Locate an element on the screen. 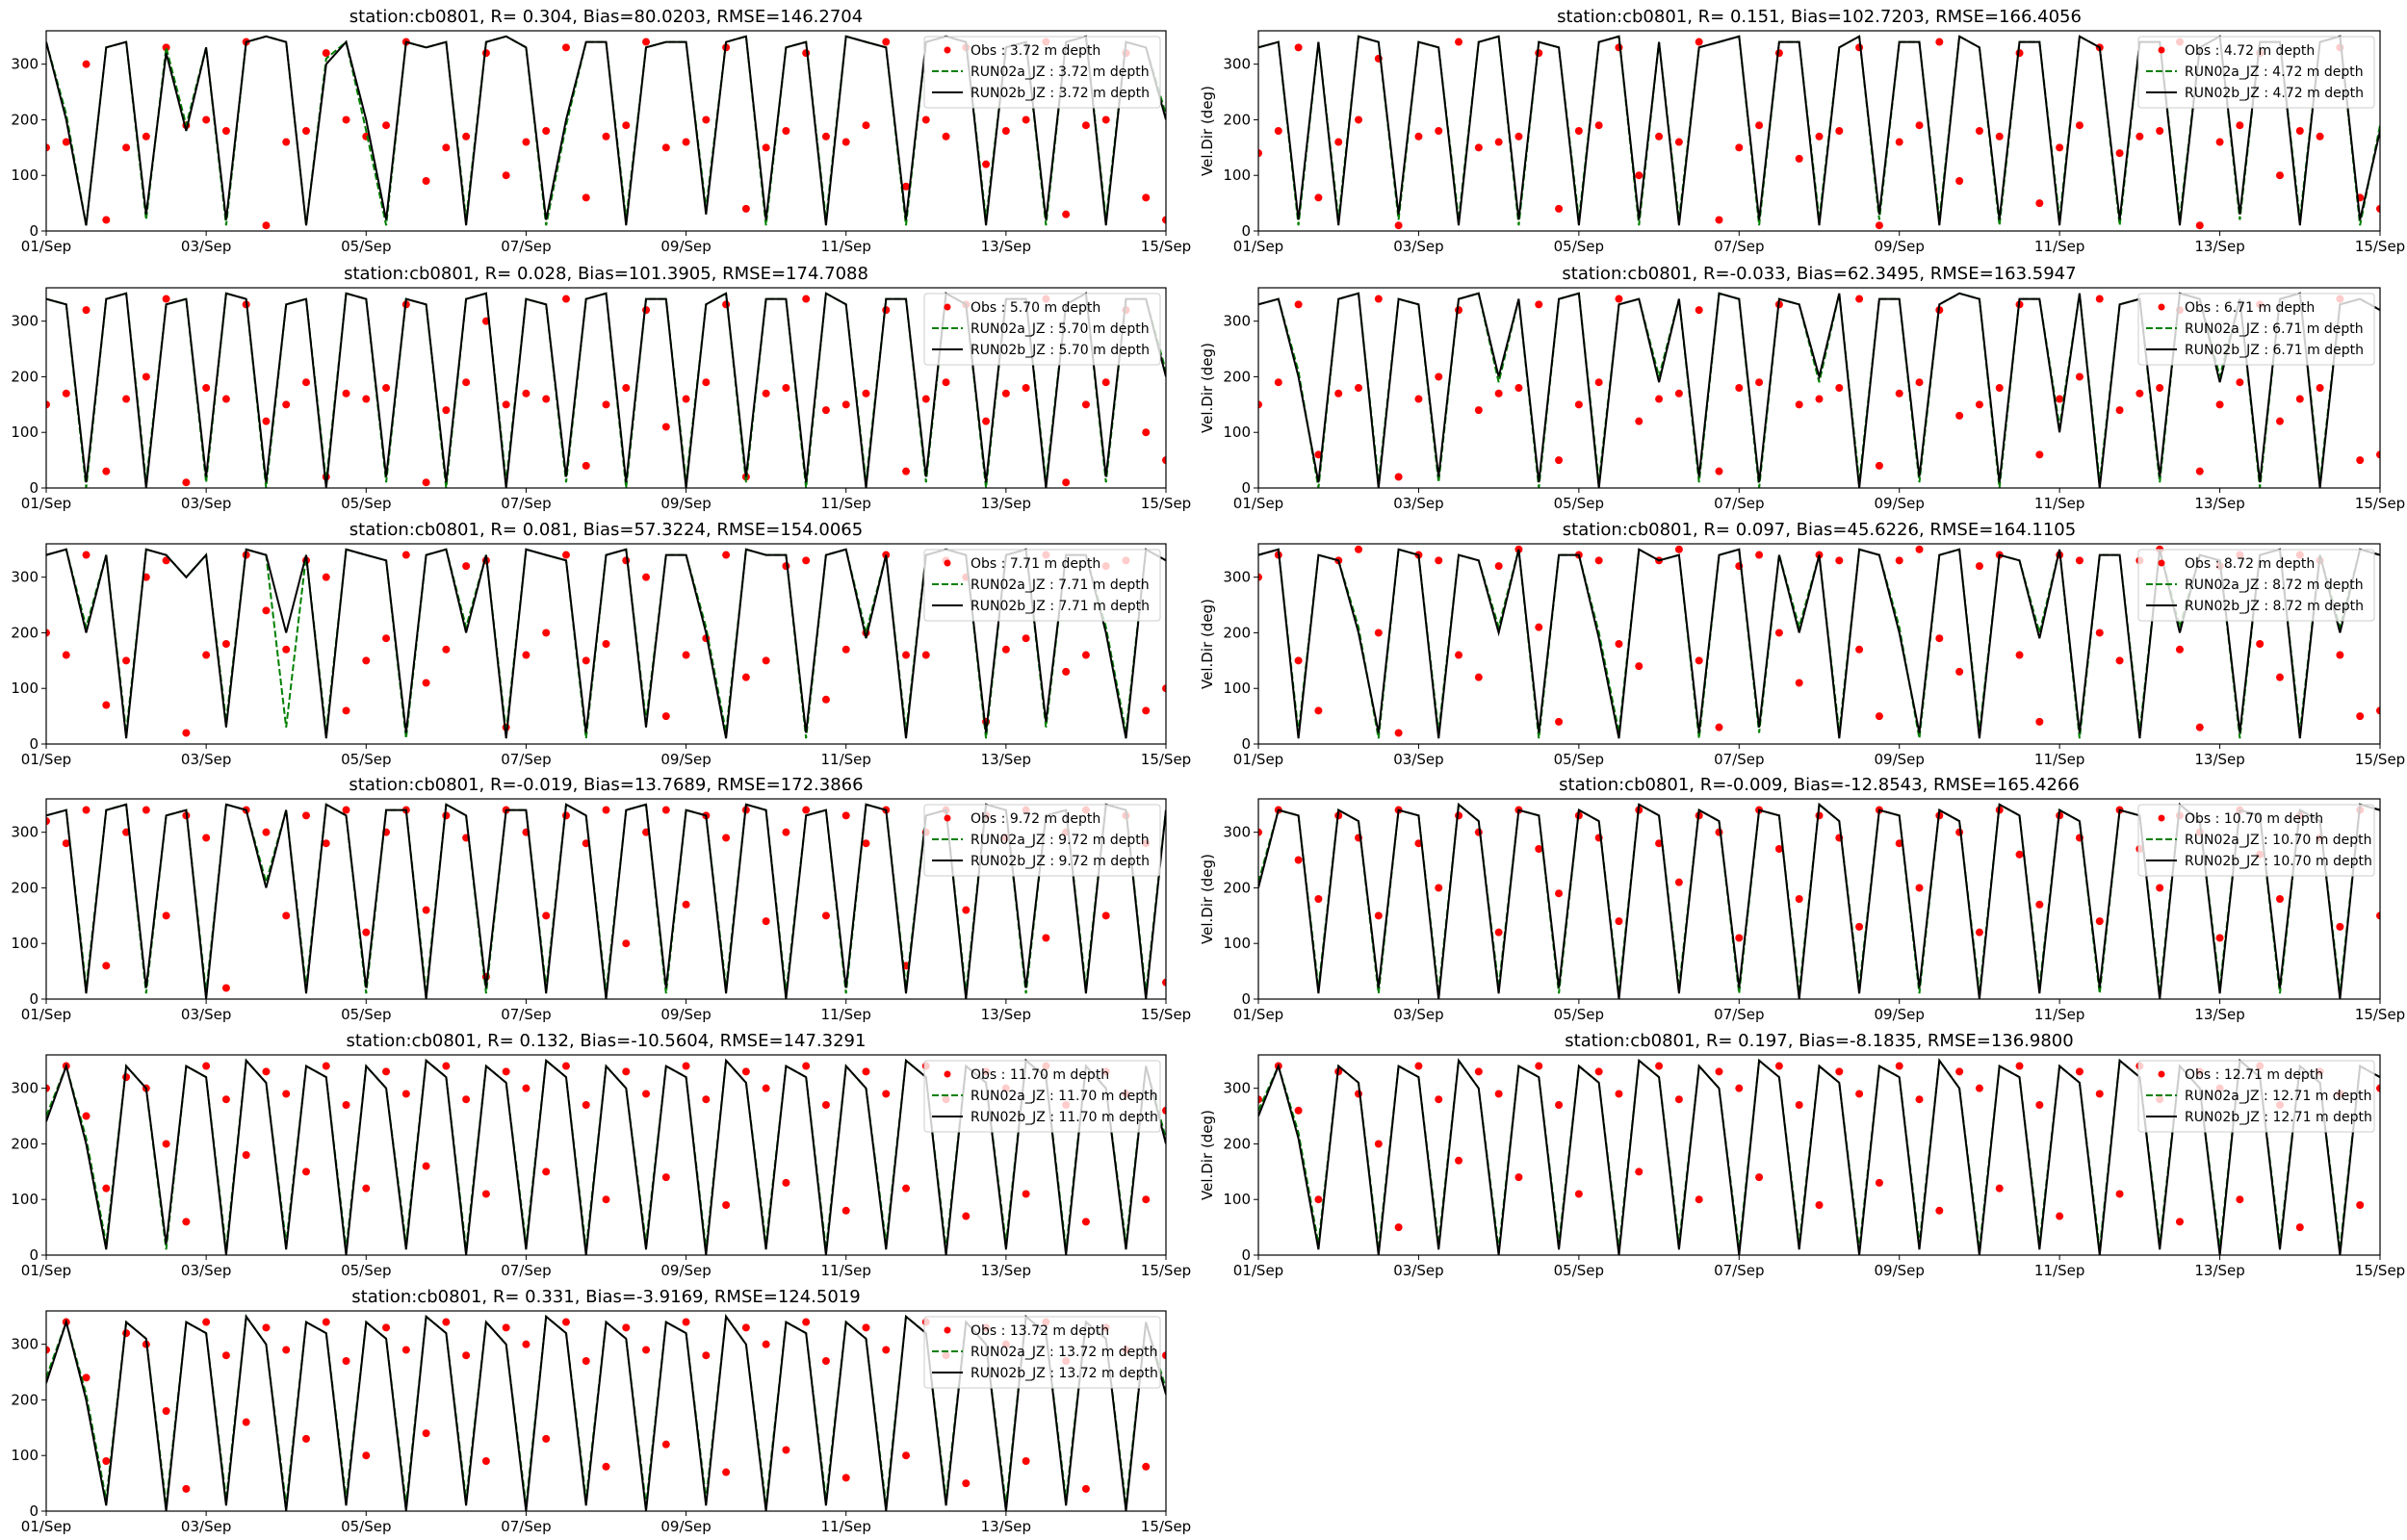 Image resolution: width=2407 pixels, height=1540 pixels. legend-label: RUN02b_JZ : 8.72 m depth is located at coordinates (2274, 606).